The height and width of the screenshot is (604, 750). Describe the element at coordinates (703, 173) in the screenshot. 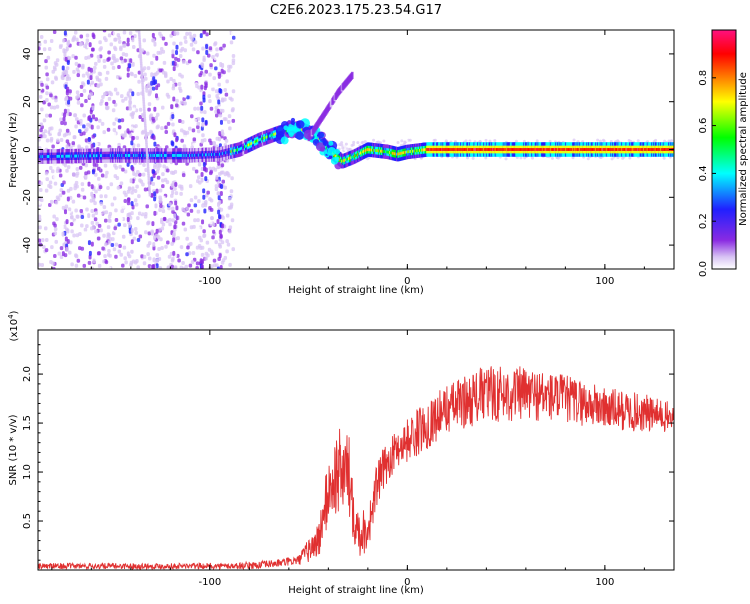

I see `colorbar-tick-label: 0.4` at that location.